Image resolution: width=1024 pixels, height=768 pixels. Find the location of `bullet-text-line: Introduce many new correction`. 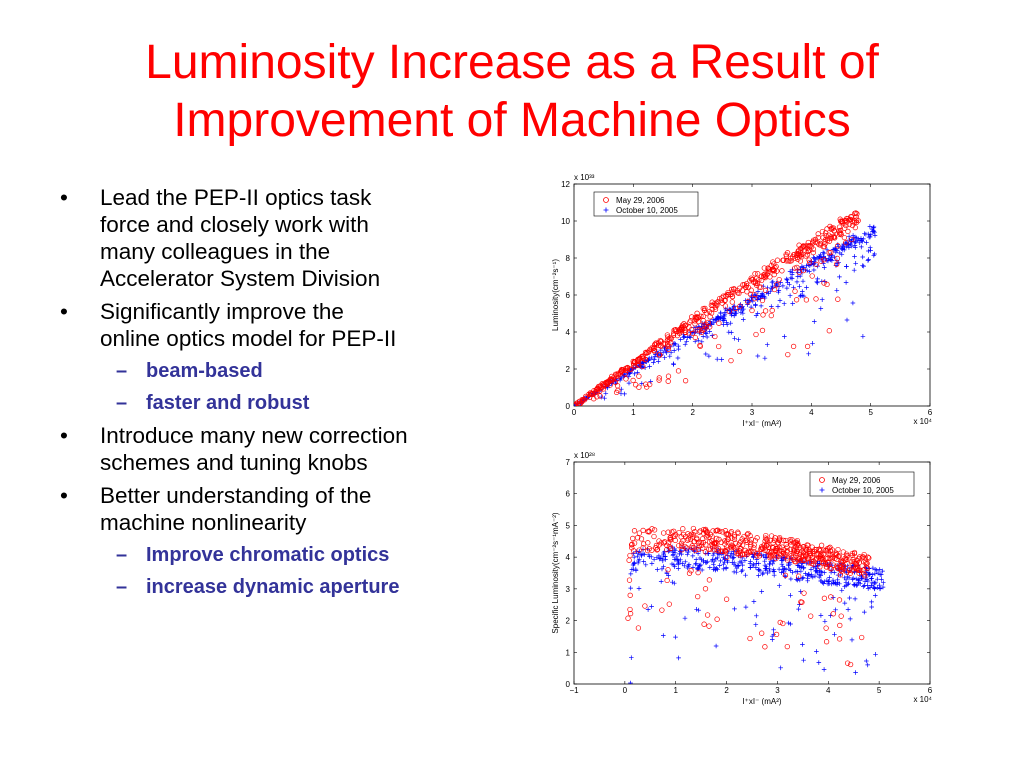

bullet-text-line: Introduce many new correction is located at coordinates (254, 435).